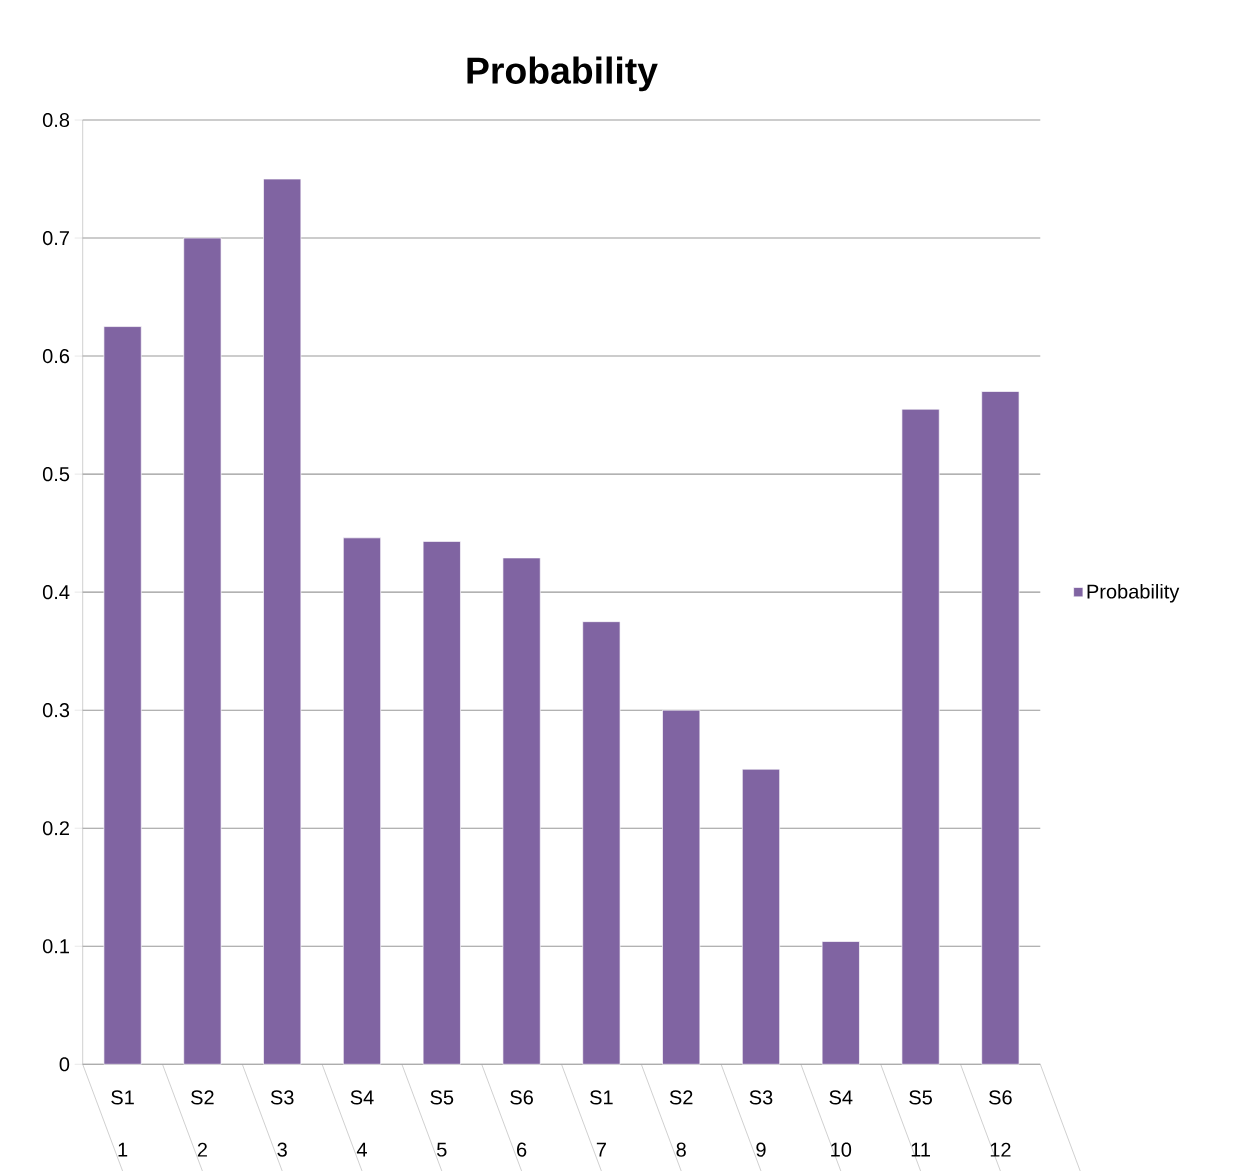 The height and width of the screenshot is (1174, 1243). What do you see at coordinates (55, 828) in the screenshot?
I see `y-tick-label: 0.2` at bounding box center [55, 828].